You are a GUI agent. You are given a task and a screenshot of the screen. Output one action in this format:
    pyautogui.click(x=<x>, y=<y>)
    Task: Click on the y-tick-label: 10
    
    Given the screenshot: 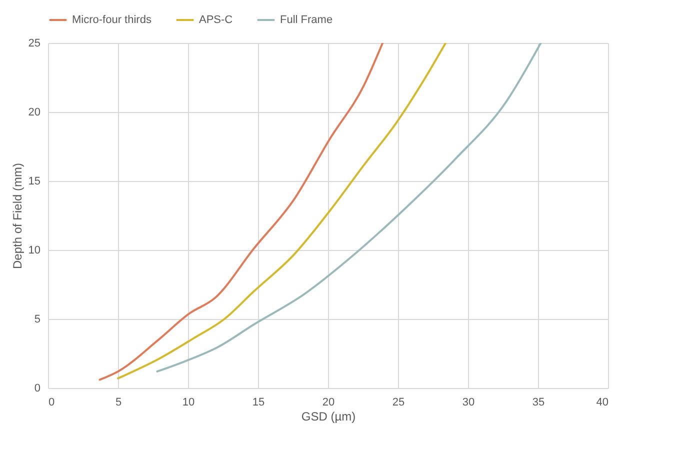 What is the action you would take?
    pyautogui.click(x=34, y=250)
    